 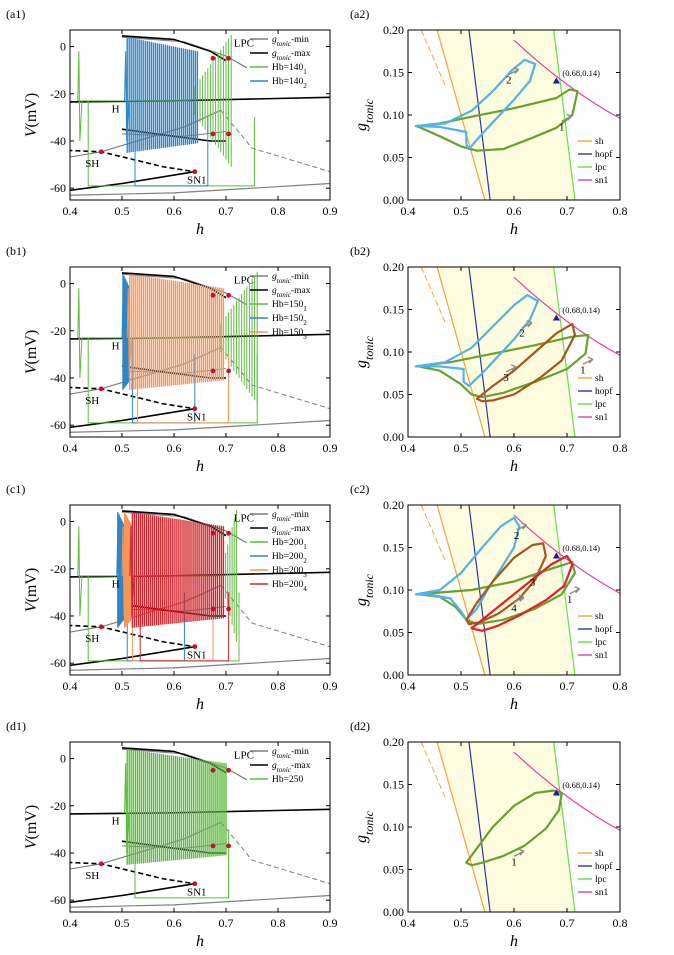 I want to click on curve-sh, so click(x=461, y=352).